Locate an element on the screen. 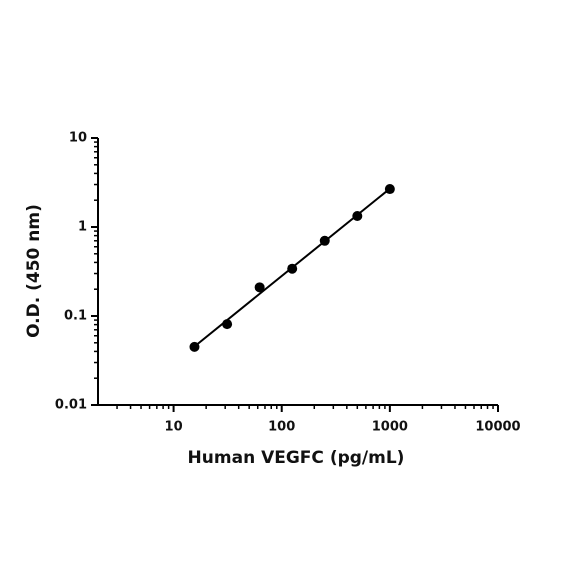 The width and height of the screenshot is (584, 584). y-axis-title: O.D. (450 nm) is located at coordinates (34, 271).